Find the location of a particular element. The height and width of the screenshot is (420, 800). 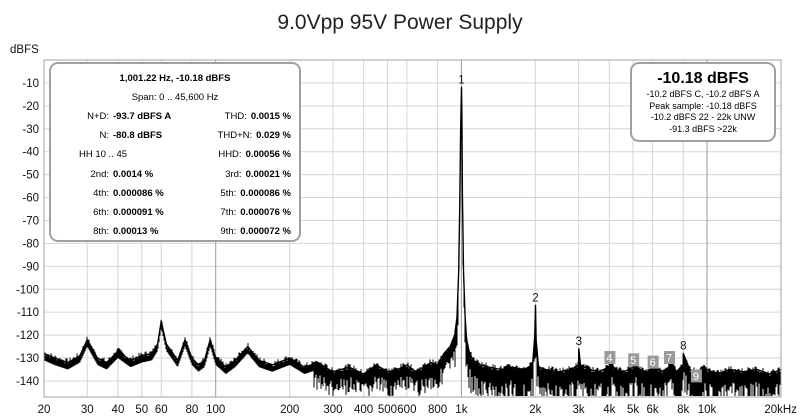

x-tick-label: 5k is located at coordinates (633, 410).